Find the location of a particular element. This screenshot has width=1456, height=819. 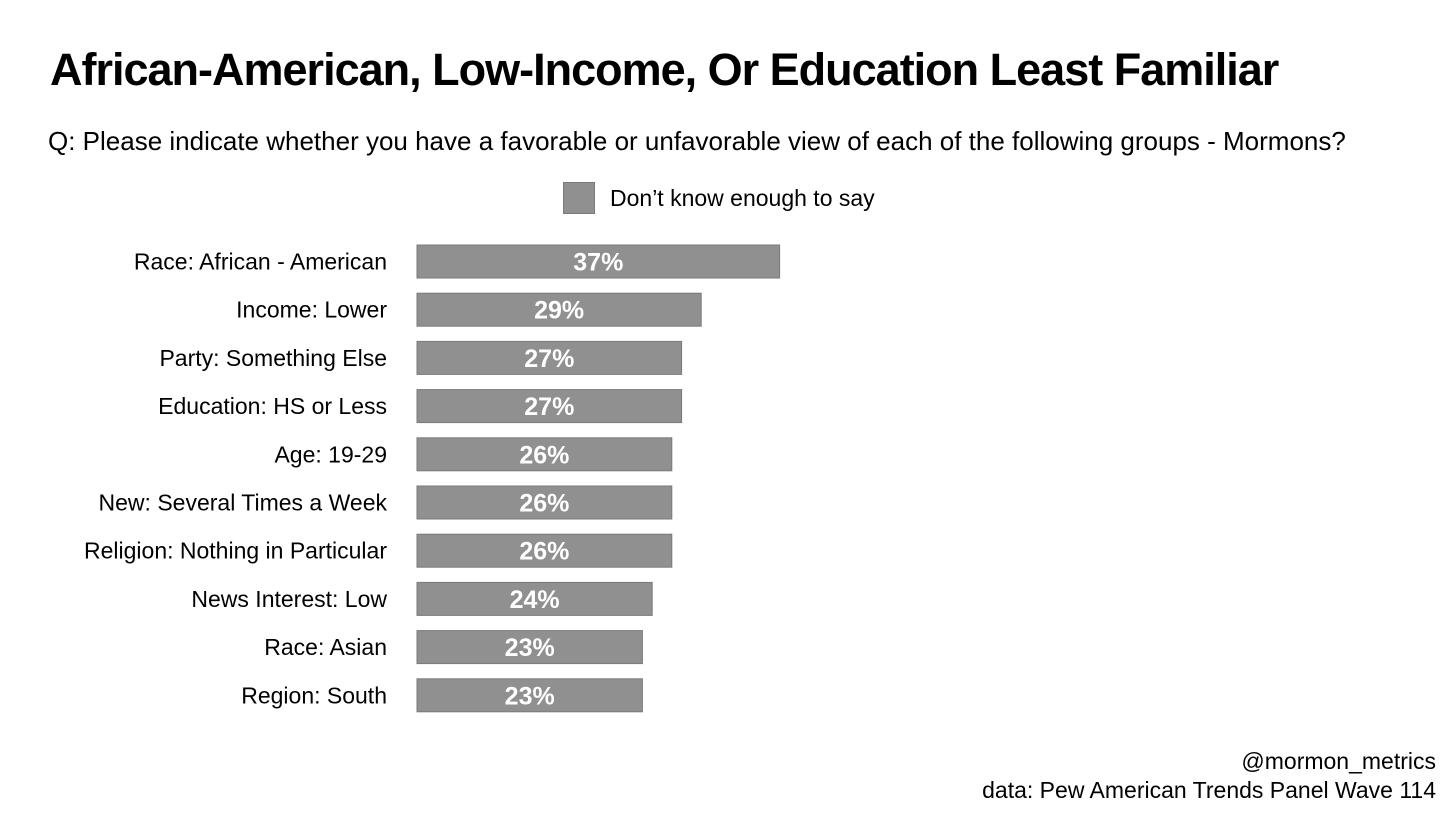

legend-swatch is located at coordinates (579, 198).